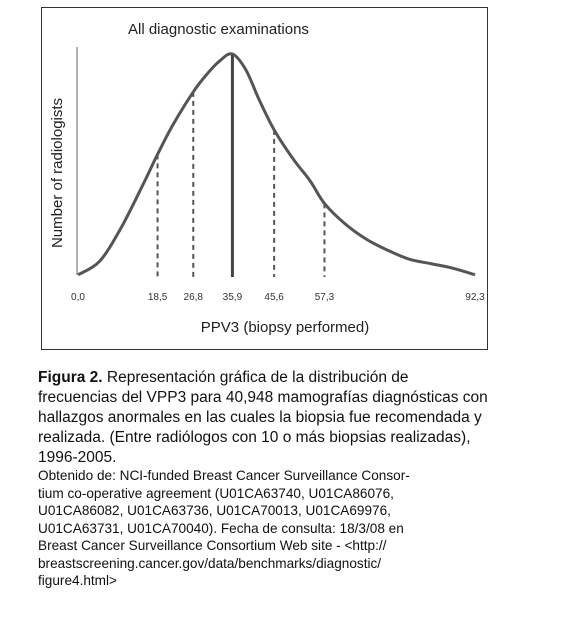 The width and height of the screenshot is (566, 642). I want to click on x-tick-label: 0,0, so click(78, 297).